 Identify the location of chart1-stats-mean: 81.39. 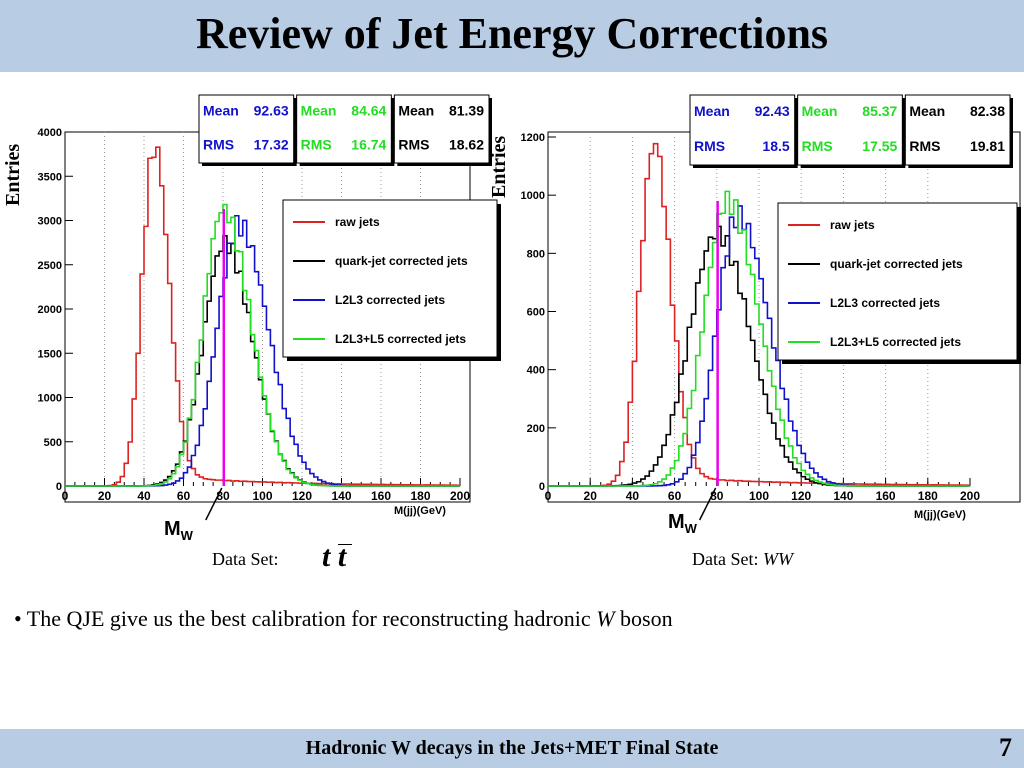
(466, 110).